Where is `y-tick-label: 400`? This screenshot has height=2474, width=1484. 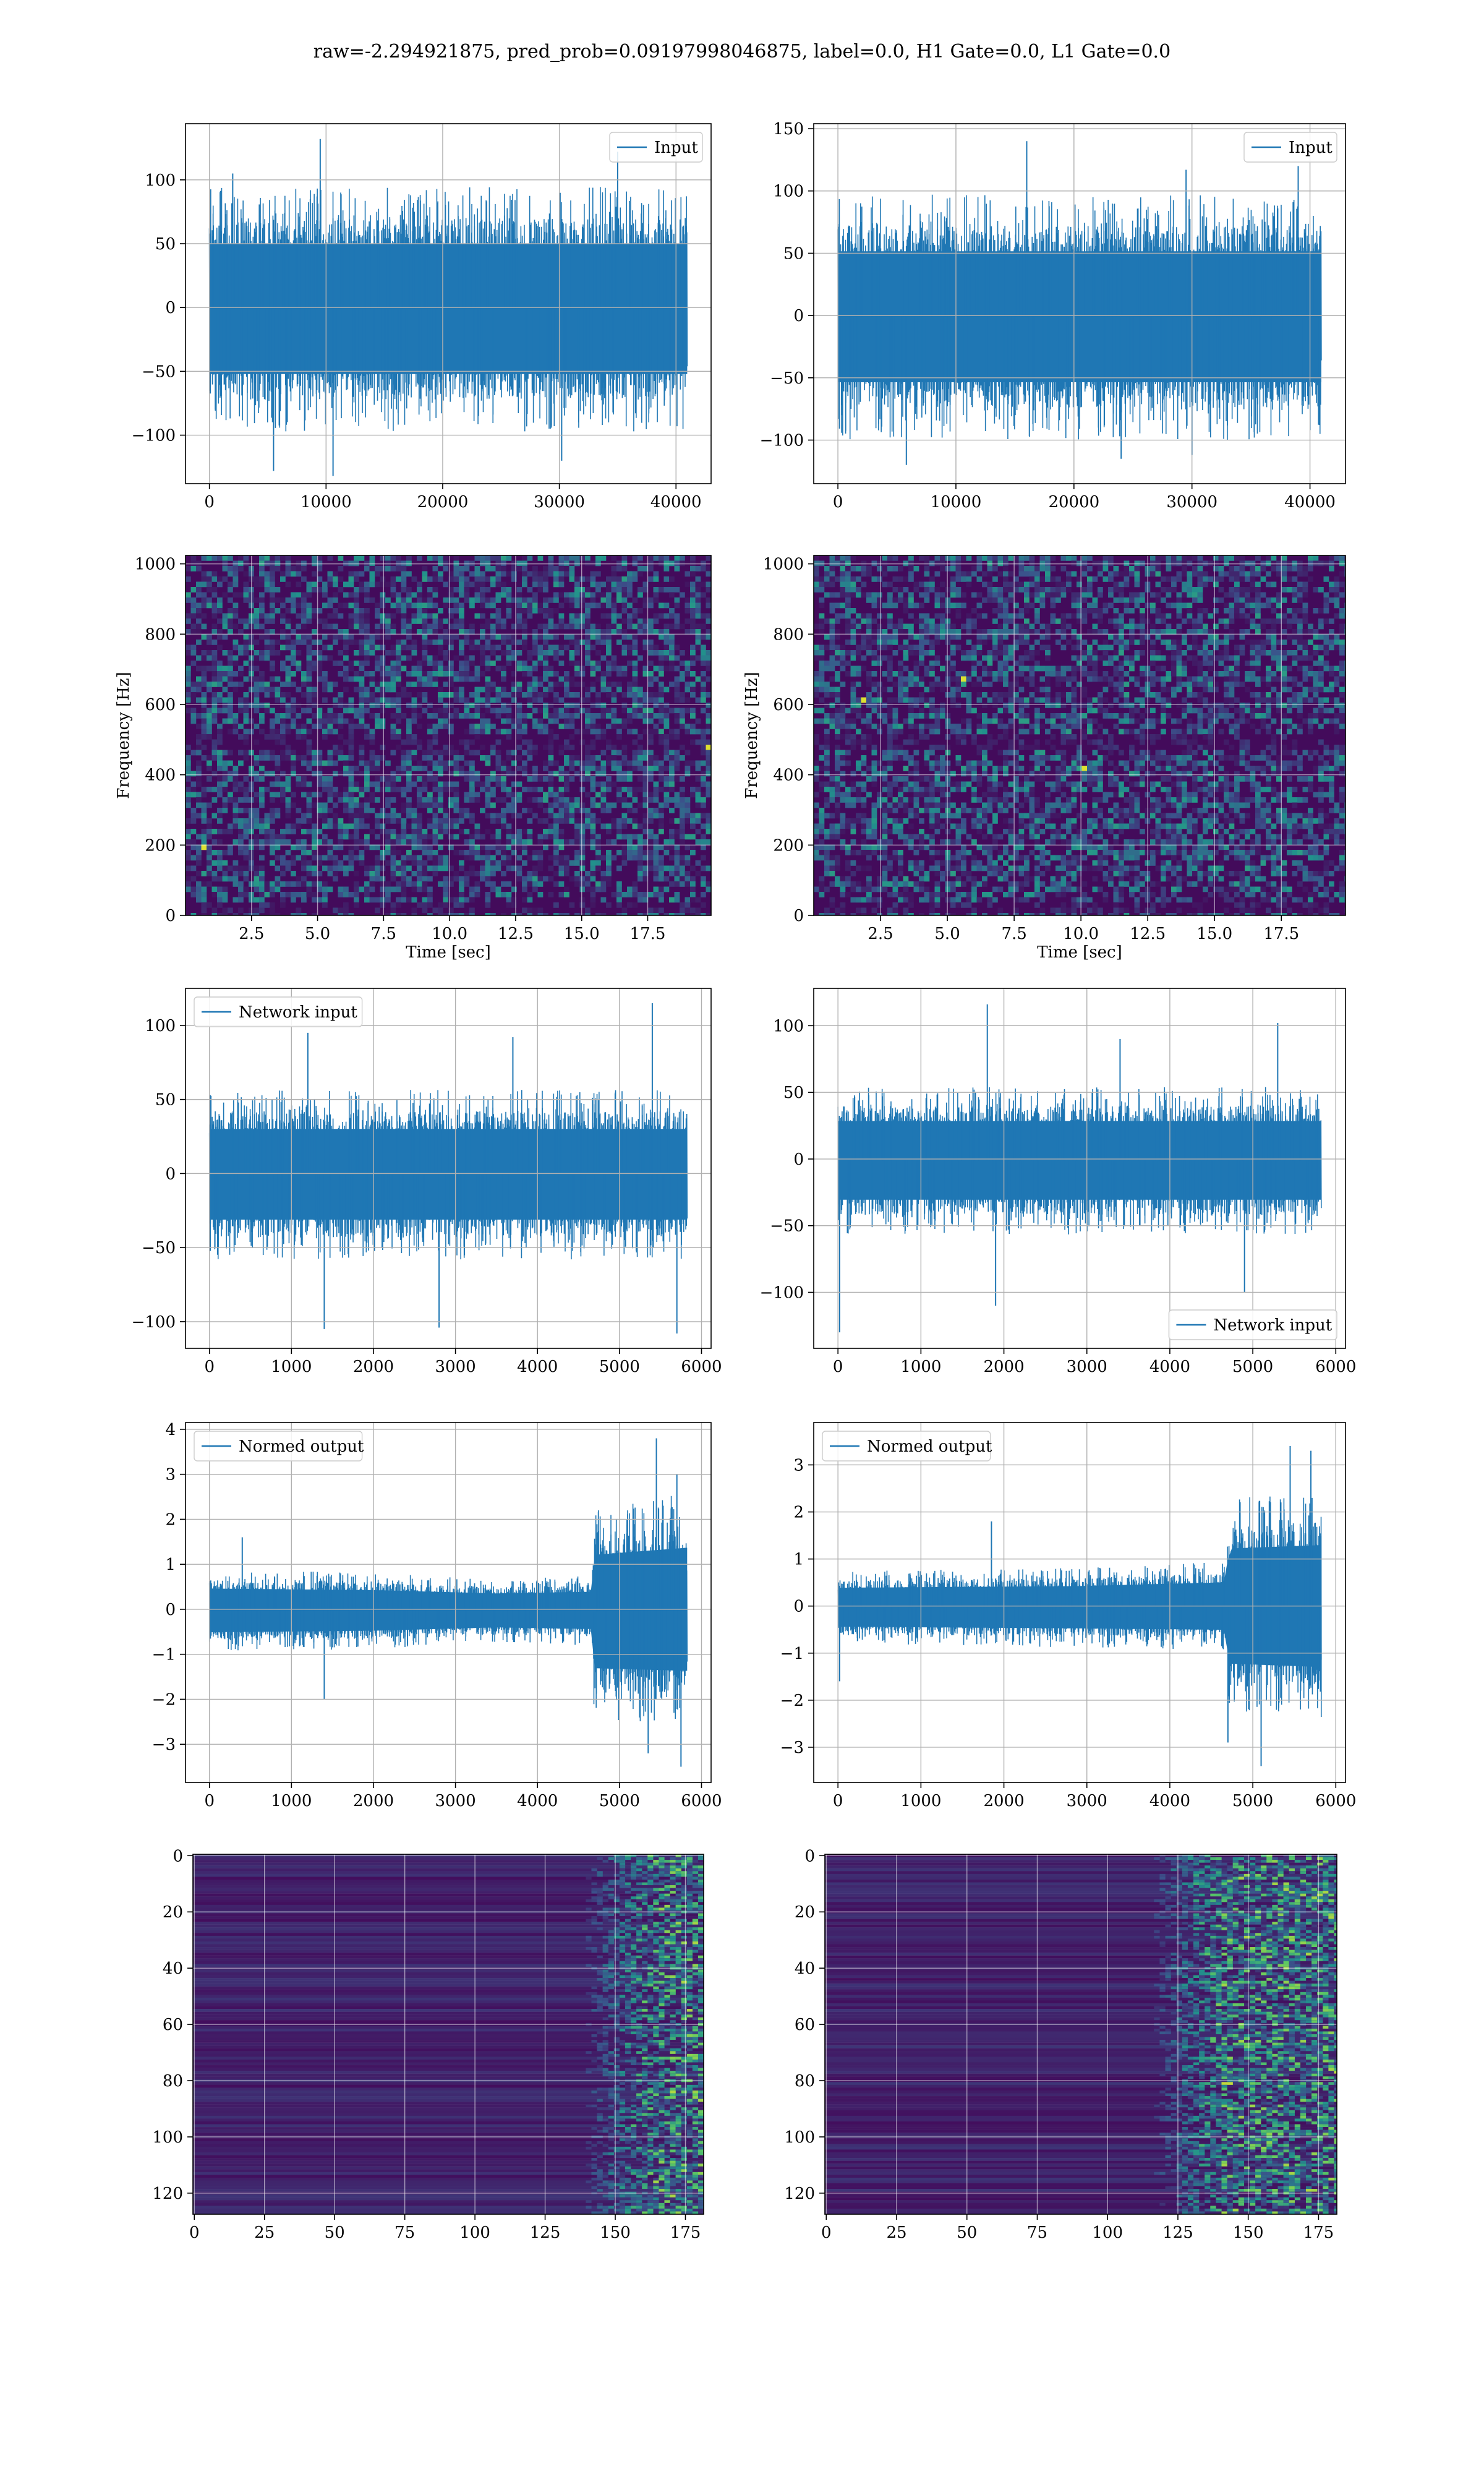 y-tick-label: 400 is located at coordinates (160, 775).